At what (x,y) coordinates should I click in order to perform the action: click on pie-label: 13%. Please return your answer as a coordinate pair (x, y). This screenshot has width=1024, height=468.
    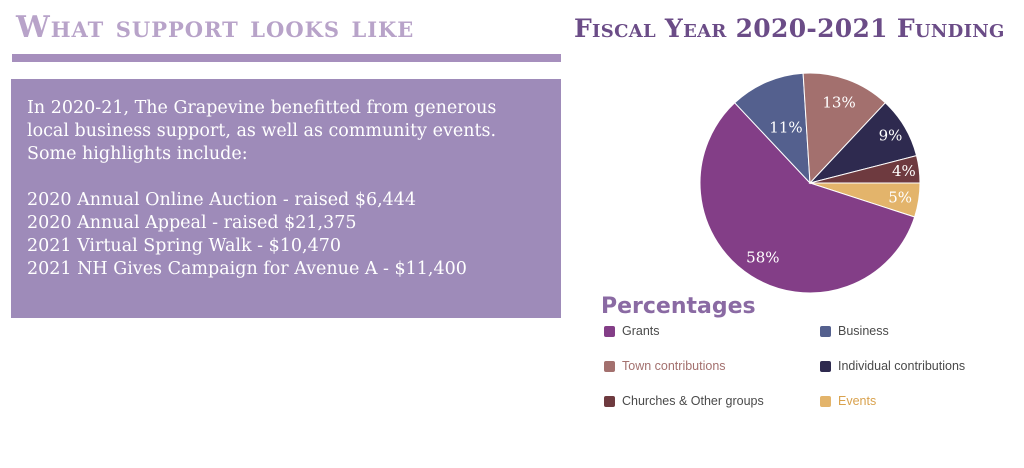
    Looking at the image, I should click on (838, 102).